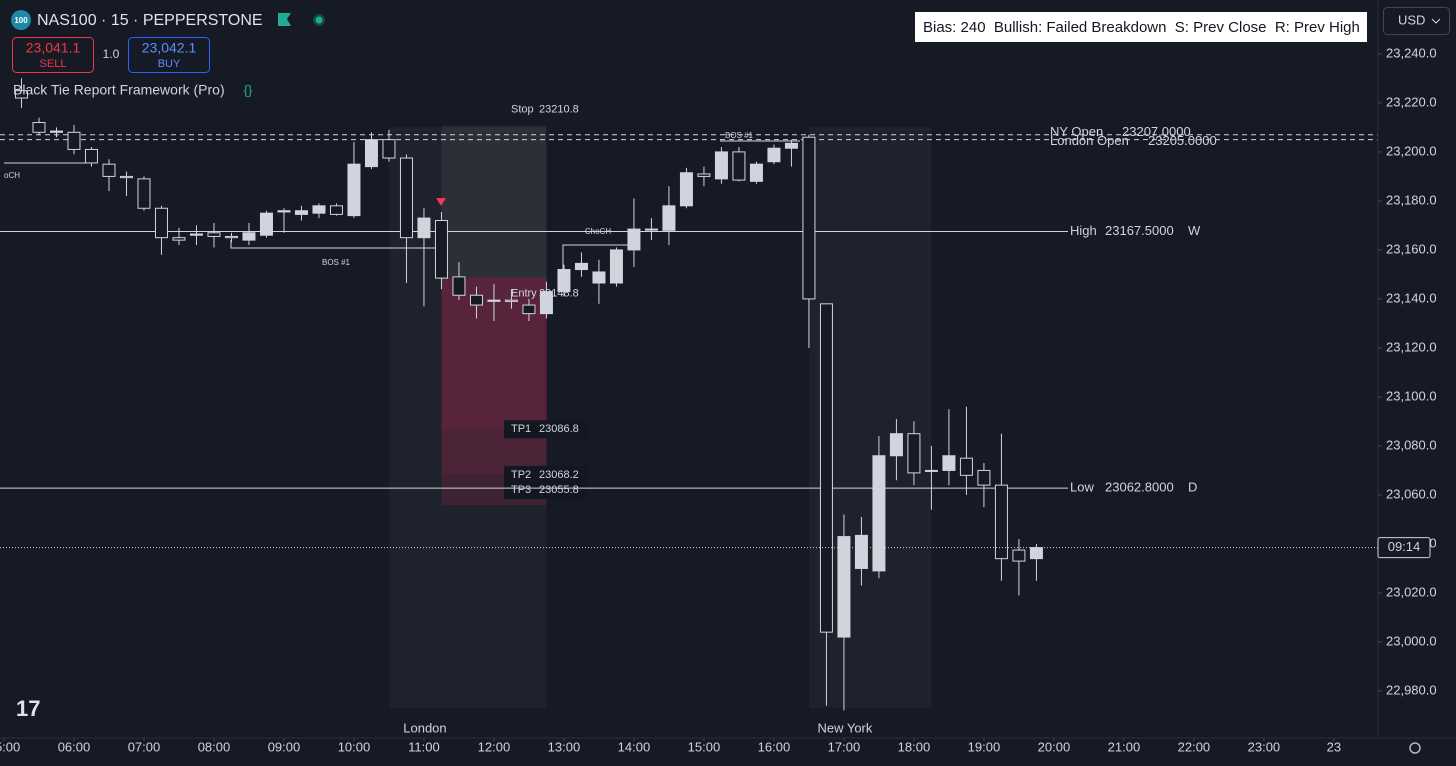 This screenshot has height=766, width=1456. I want to click on trade-level-name: Stop, so click(522, 109).